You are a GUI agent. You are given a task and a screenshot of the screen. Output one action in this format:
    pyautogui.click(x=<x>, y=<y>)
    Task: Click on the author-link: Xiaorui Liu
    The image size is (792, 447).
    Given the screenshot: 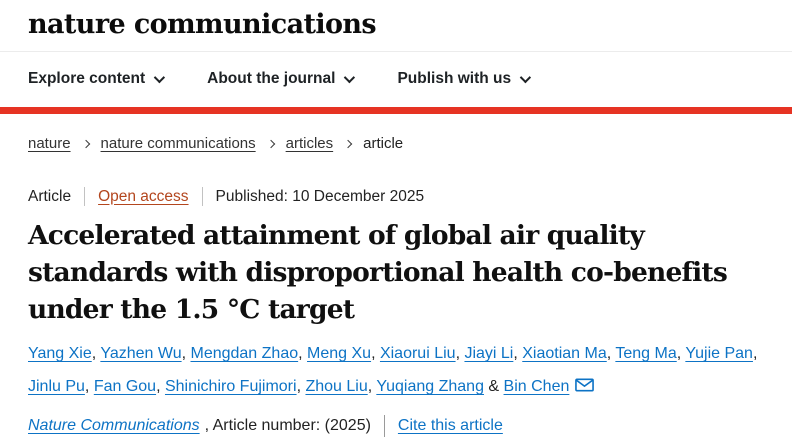 What is the action you would take?
    pyautogui.click(x=417, y=353)
    